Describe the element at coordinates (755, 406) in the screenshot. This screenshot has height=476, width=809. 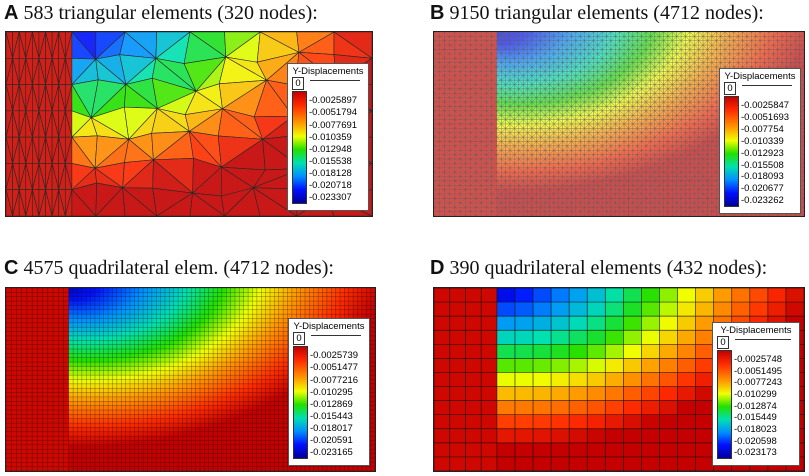
I see `legend-tick-label: -0.012874` at that location.